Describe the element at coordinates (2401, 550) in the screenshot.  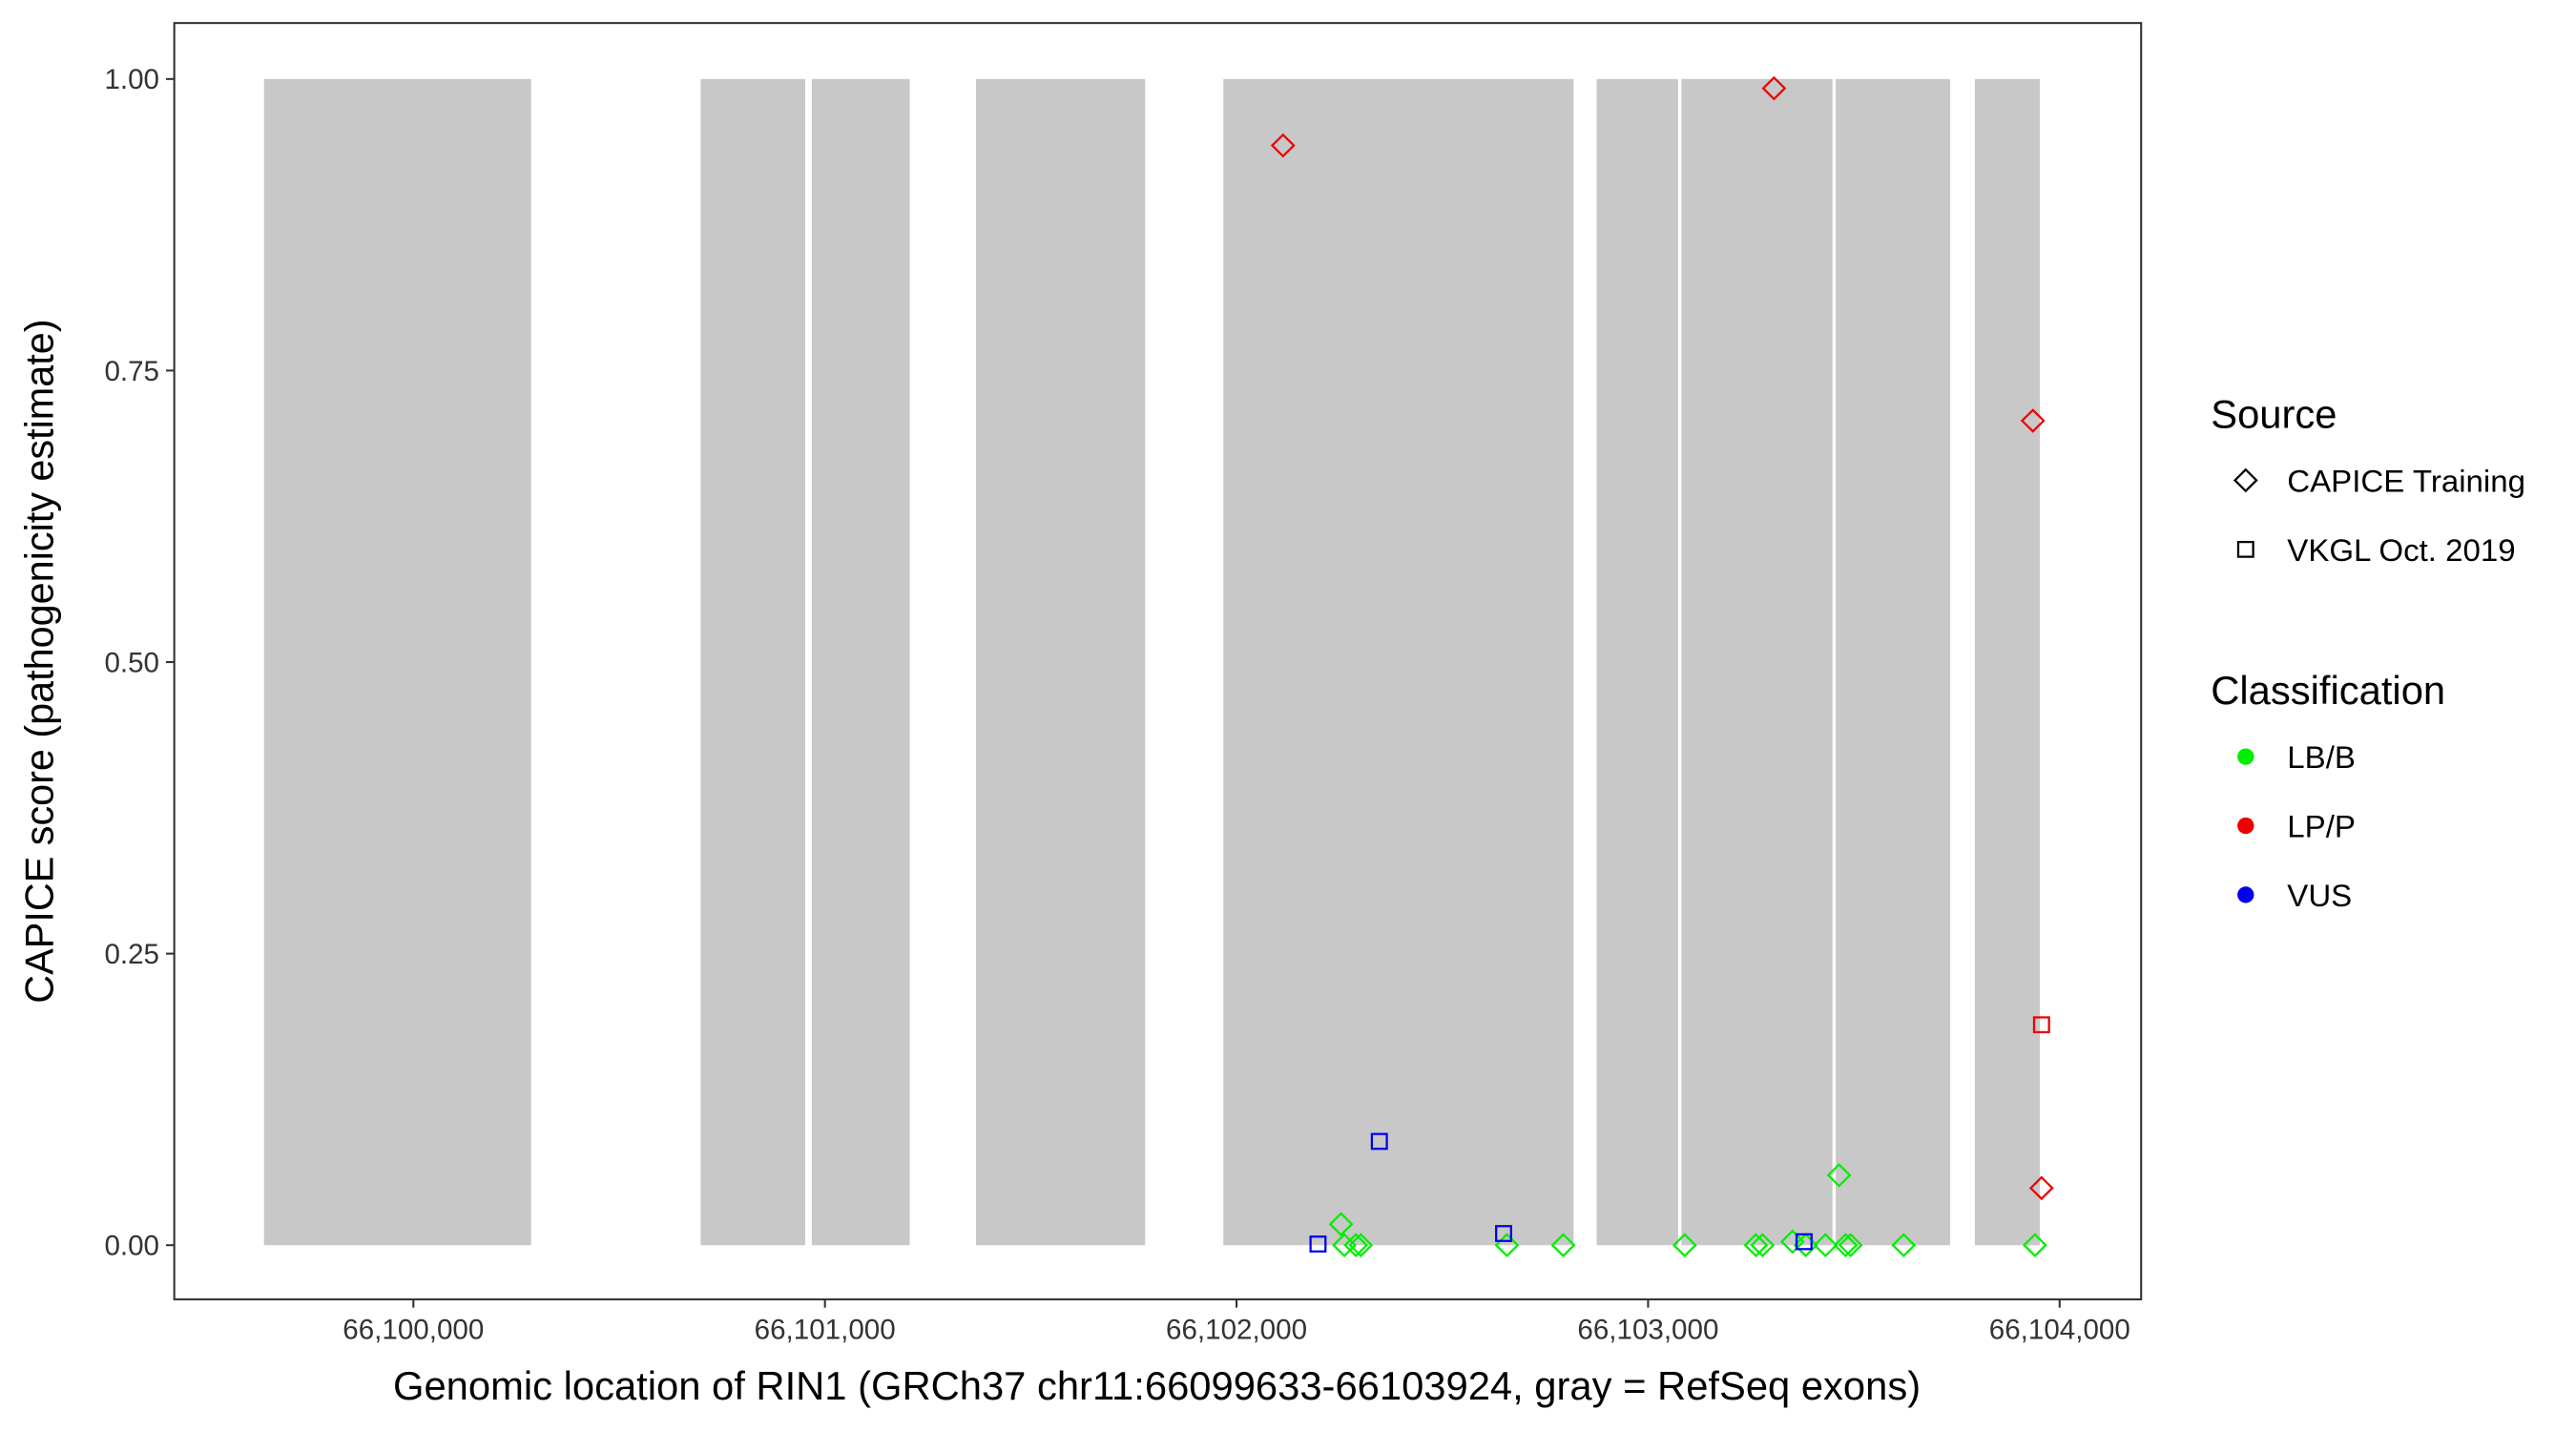
I see `legend-label: VKGL Oct. 2019` at that location.